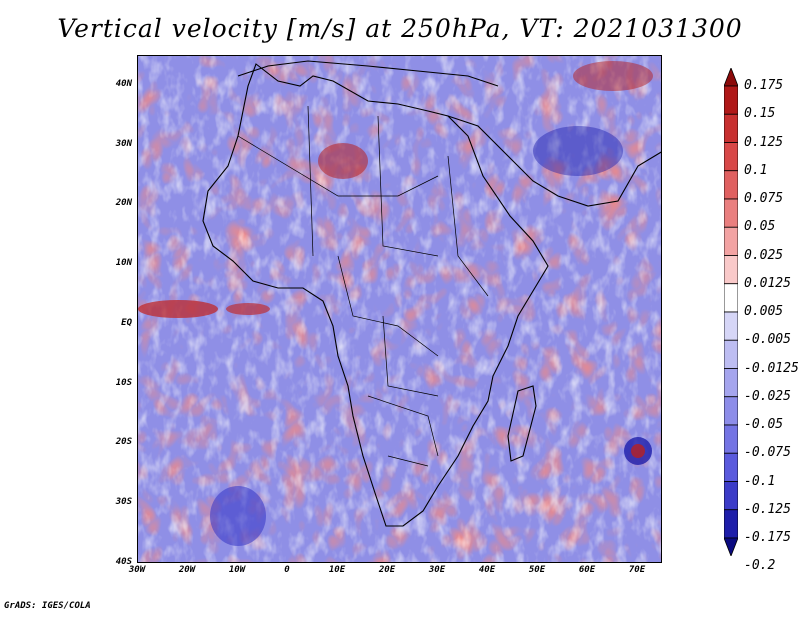 The width and height of the screenshot is (800, 618). I want to click on colorbar-label: 0.075, so click(764, 198).